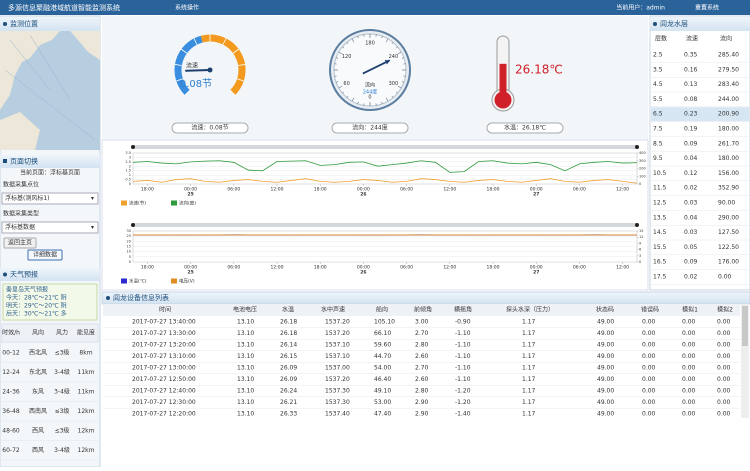 The width and height of the screenshot is (750, 471). I want to click on forecast-day: 今天：28℃～21℃ 阴, so click(36, 298).